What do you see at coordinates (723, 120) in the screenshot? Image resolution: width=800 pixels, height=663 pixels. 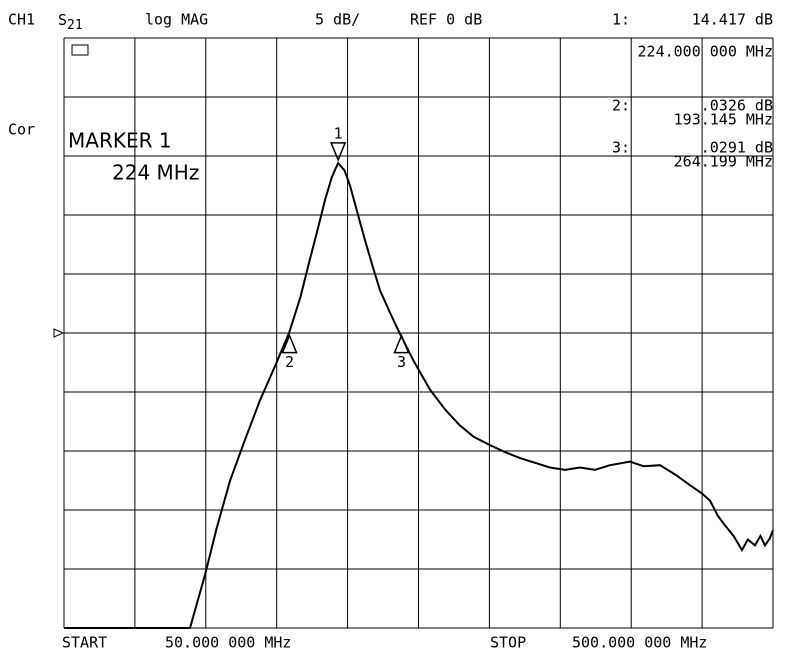 I see `readout-freq: 193.145 MHz` at bounding box center [723, 120].